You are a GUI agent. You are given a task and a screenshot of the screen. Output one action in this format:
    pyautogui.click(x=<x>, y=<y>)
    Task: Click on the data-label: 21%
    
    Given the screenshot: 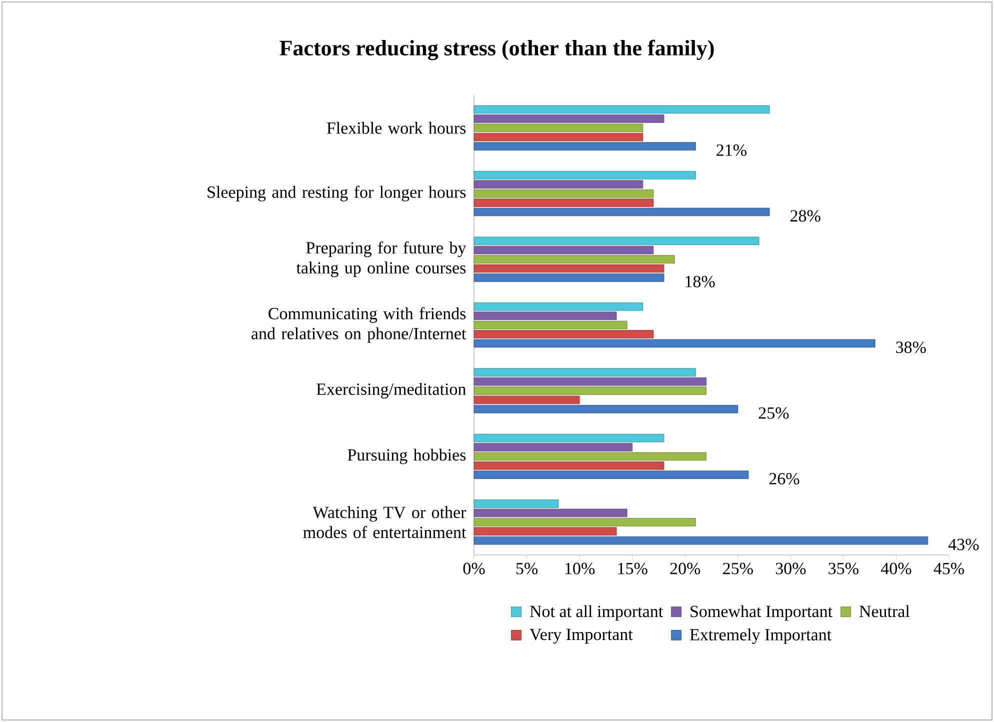 What is the action you would take?
    pyautogui.click(x=731, y=150)
    